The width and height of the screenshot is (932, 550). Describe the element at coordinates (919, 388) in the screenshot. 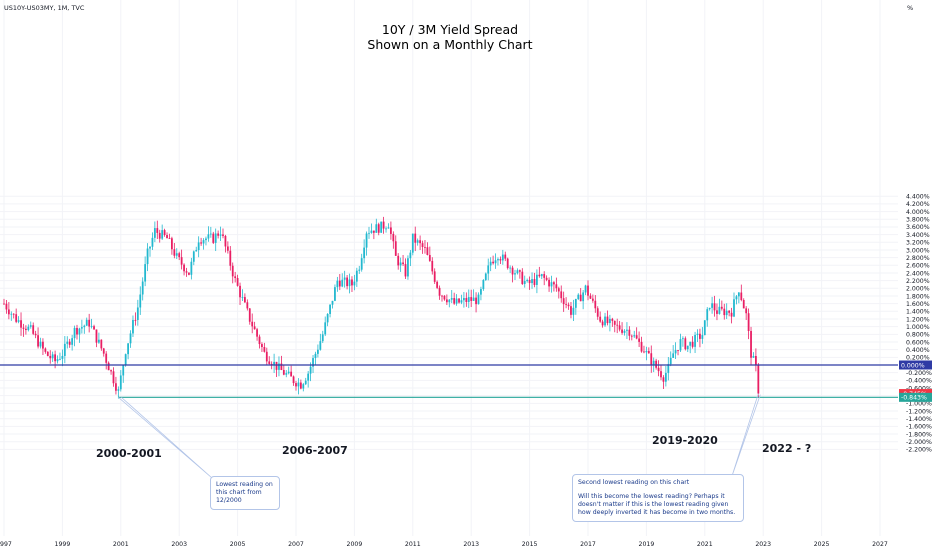

I see `y-tick-label: -0.600%` at that location.